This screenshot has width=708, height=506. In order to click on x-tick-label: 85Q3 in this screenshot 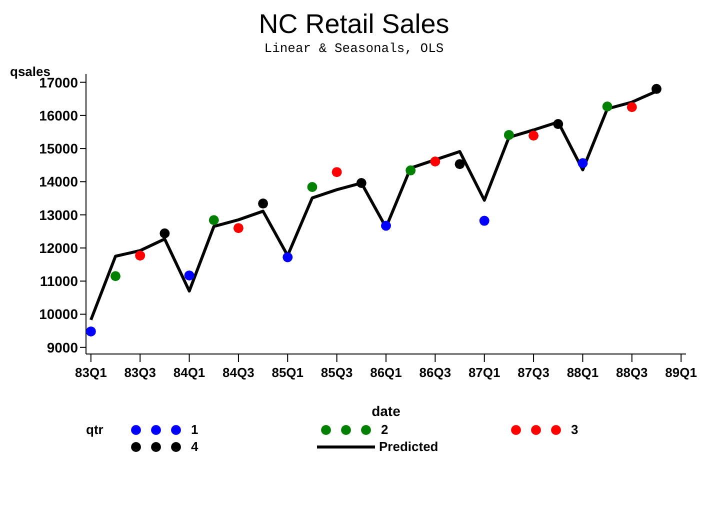, I will do `click(336, 372)`.